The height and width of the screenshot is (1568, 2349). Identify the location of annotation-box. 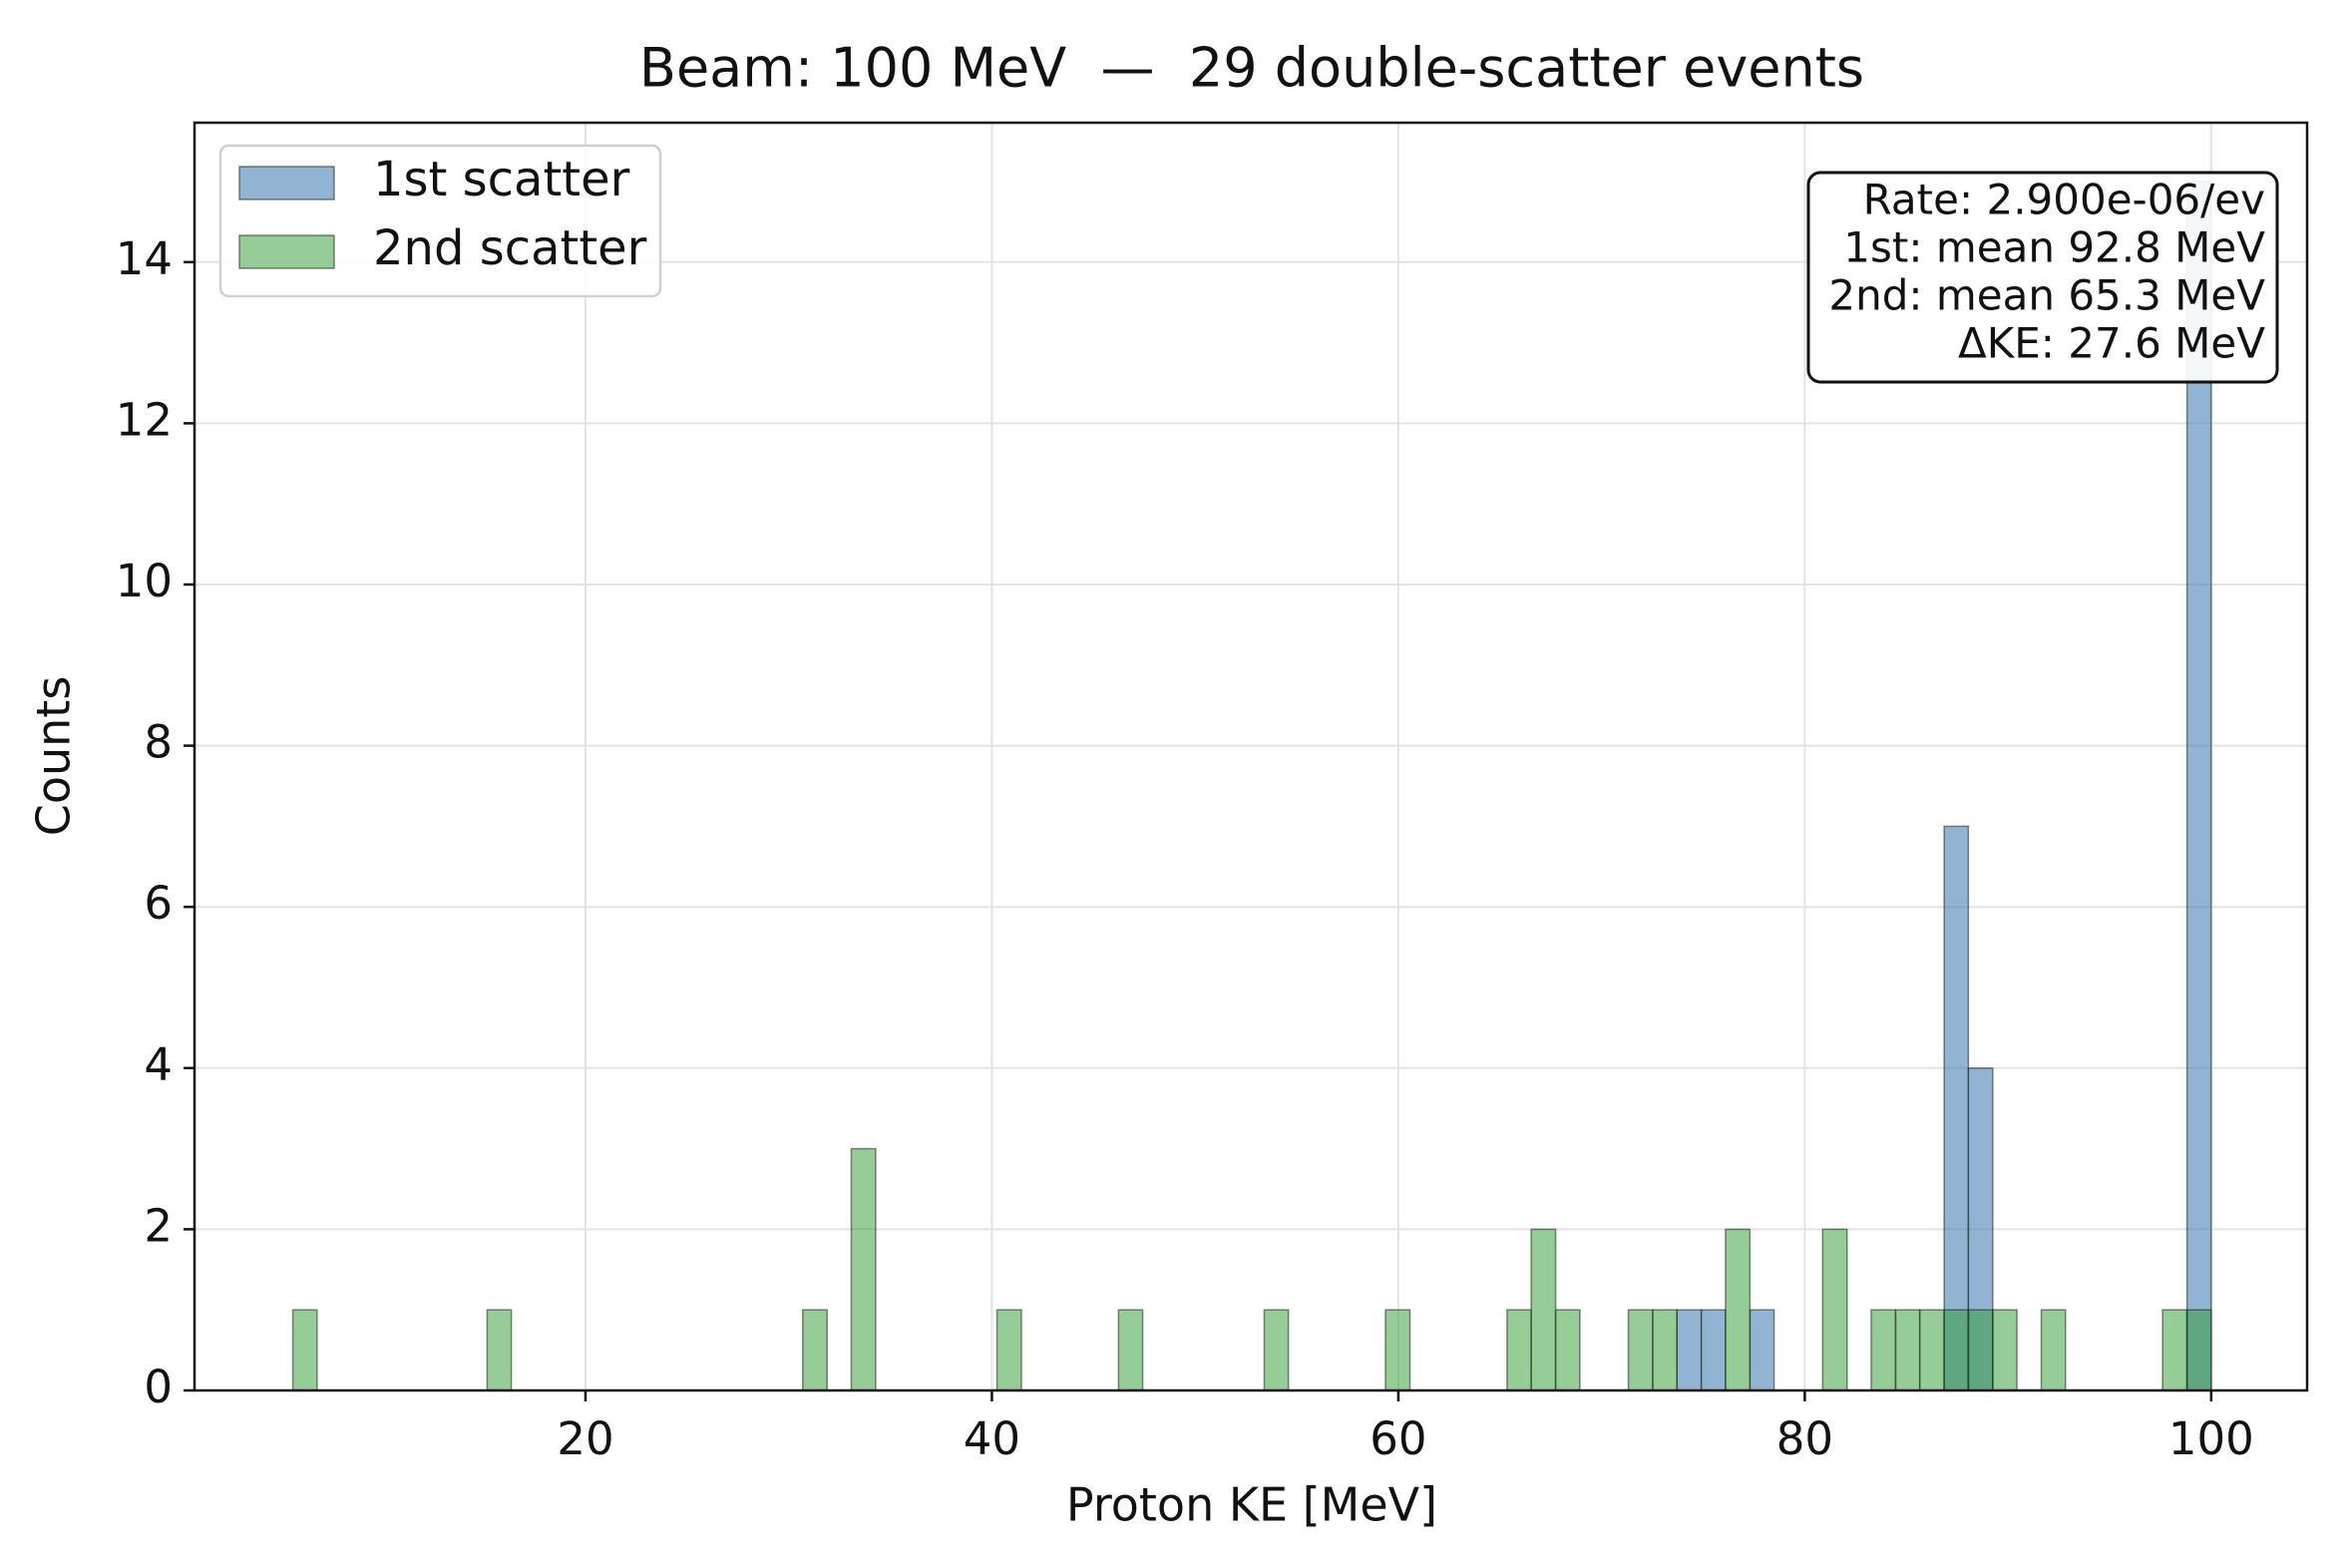
(2043, 278).